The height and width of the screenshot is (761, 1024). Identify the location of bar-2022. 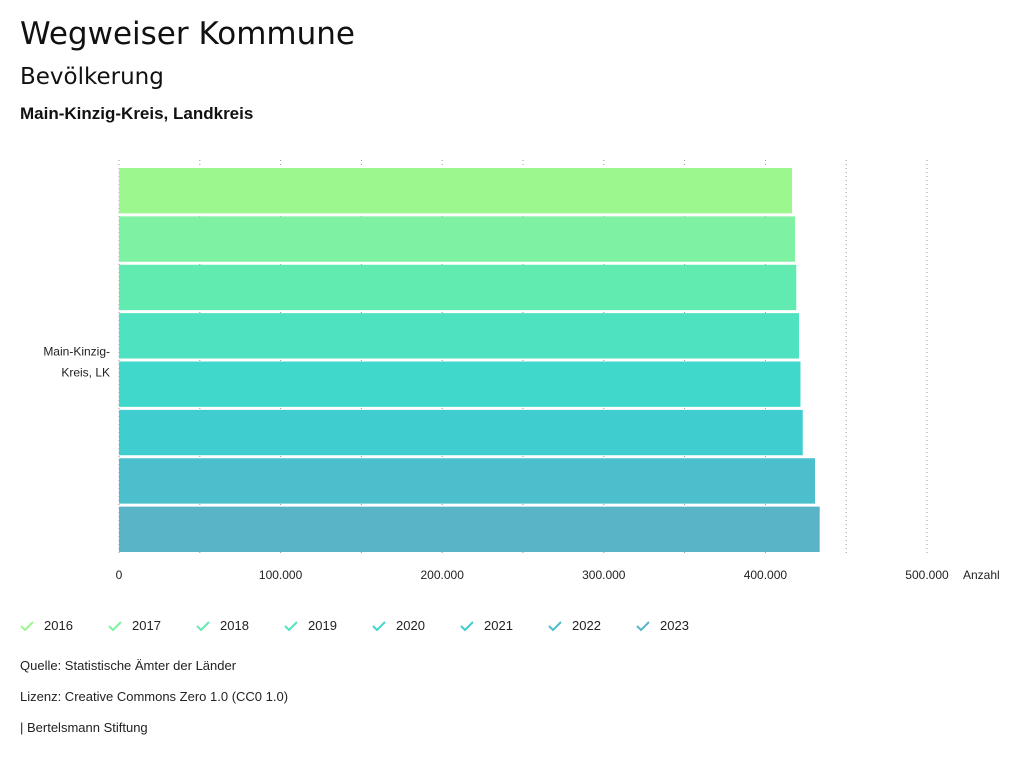
(467, 481).